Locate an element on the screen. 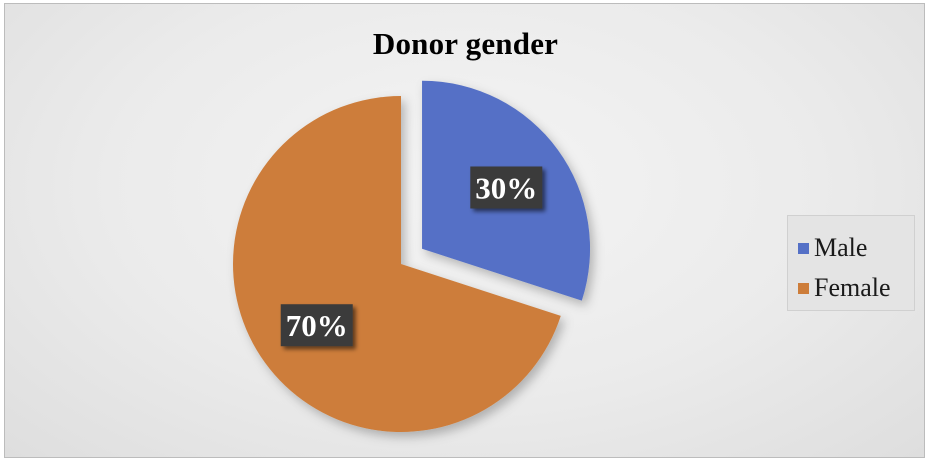 This screenshot has width=931, height=463. legend-label-male: Male is located at coordinates (841, 247).